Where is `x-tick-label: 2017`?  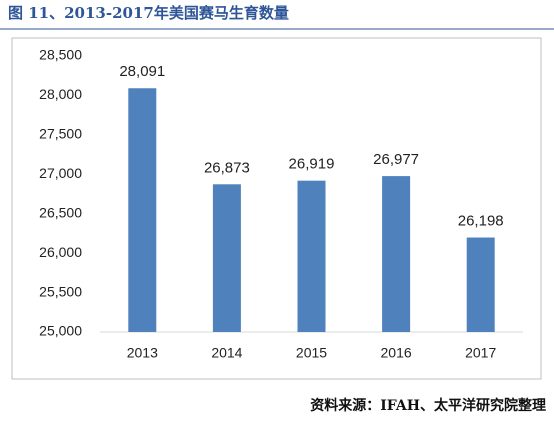
x-tick-label: 2017 is located at coordinates (480, 353).